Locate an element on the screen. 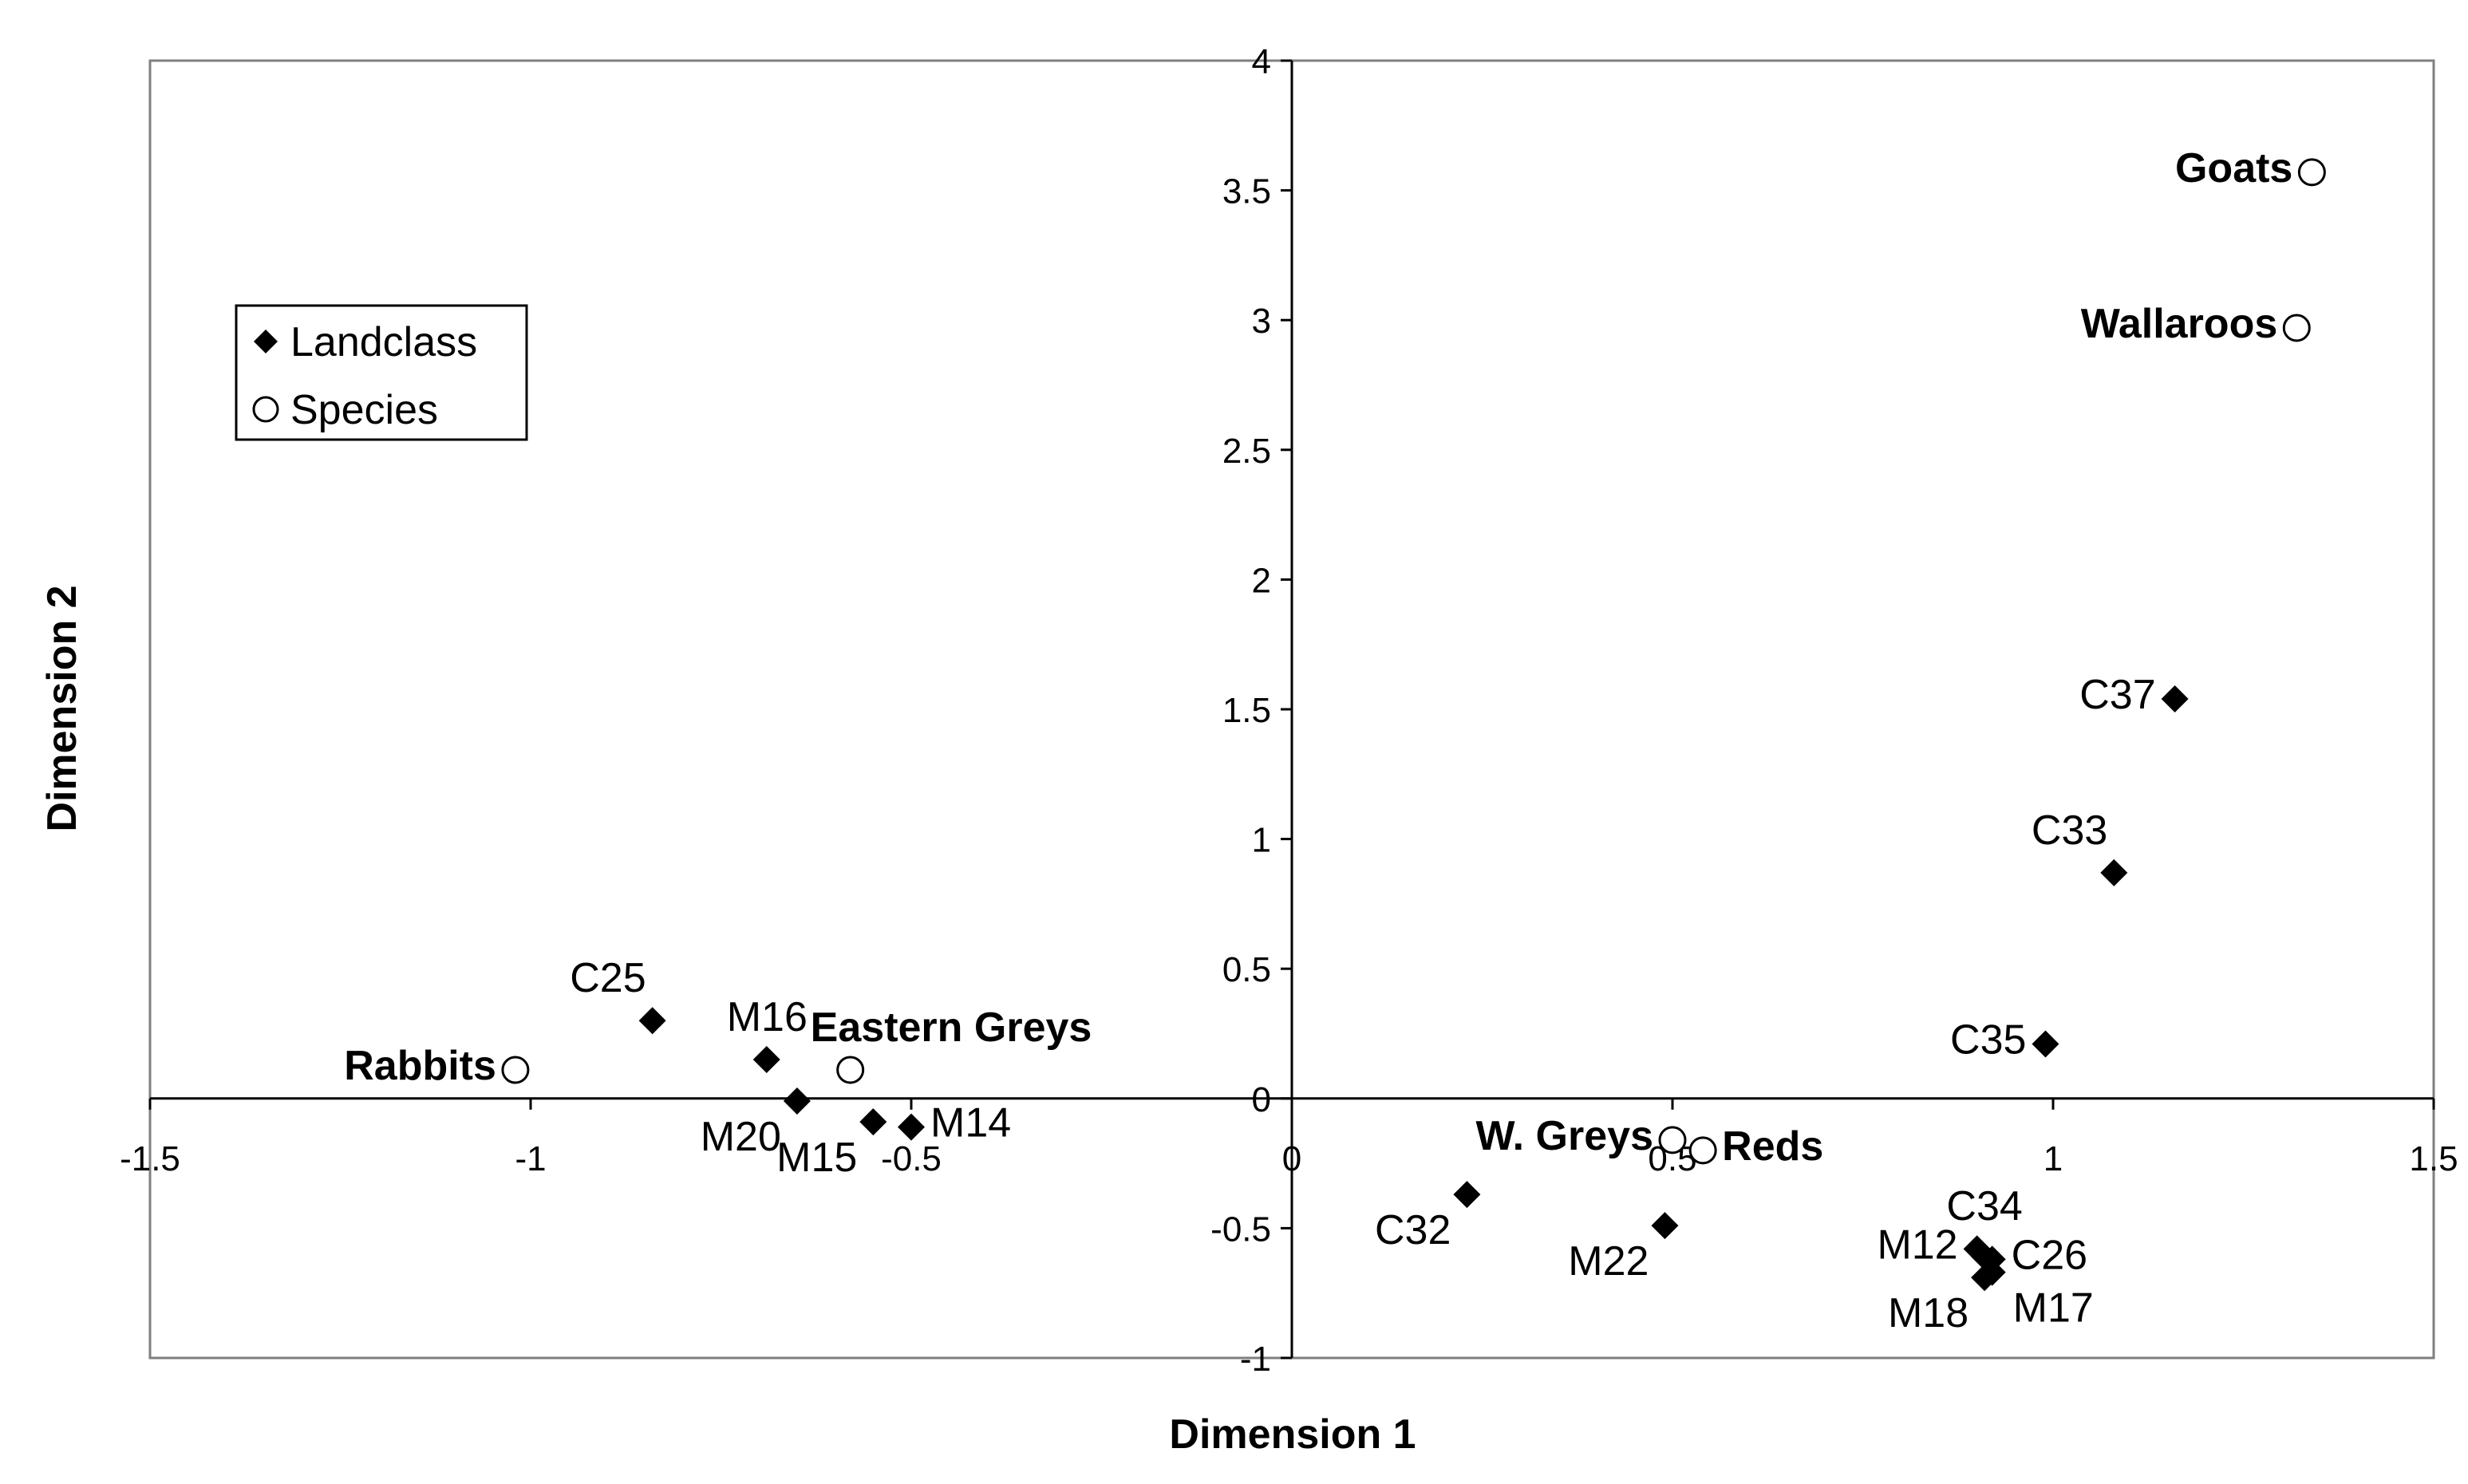 This screenshot has width=2468, height=1484. point-label: M14 is located at coordinates (970, 1123).